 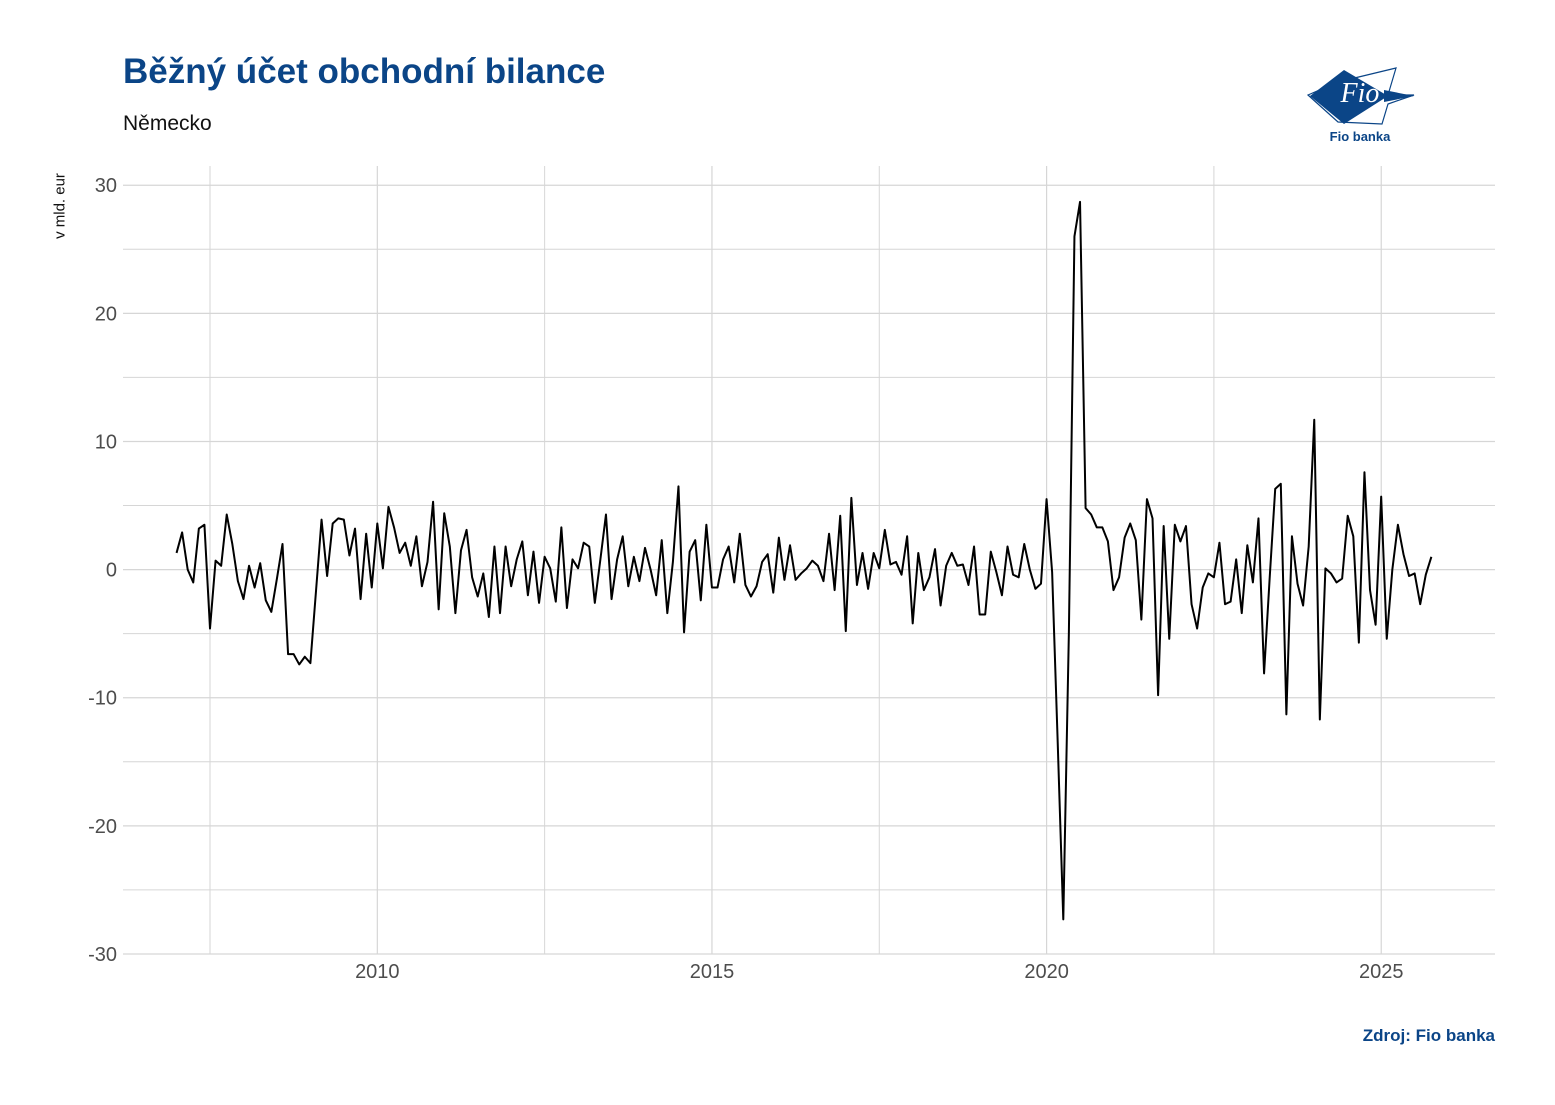 I want to click on y-tick-label: 10, so click(x=106, y=442).